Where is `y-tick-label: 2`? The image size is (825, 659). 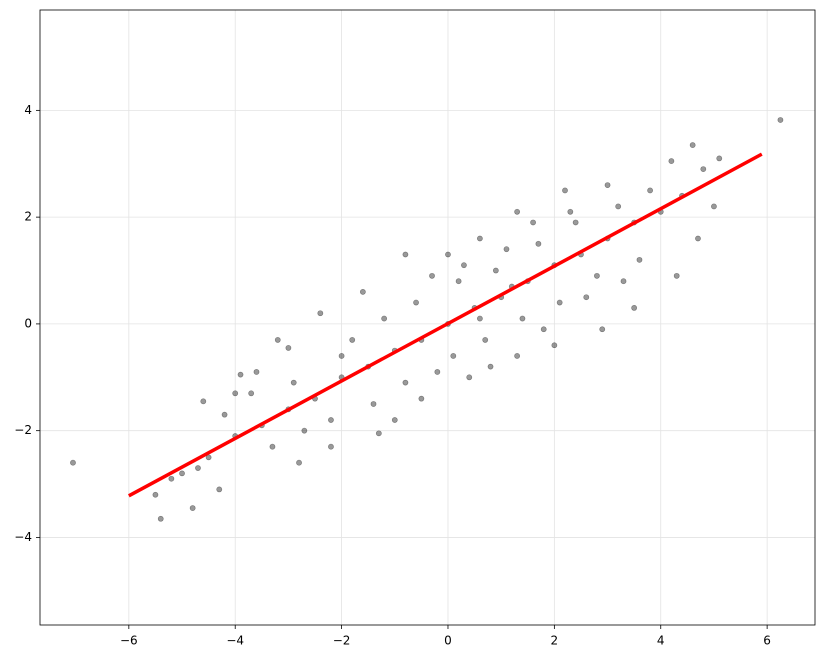
y-tick-label: 2 is located at coordinates (28, 217).